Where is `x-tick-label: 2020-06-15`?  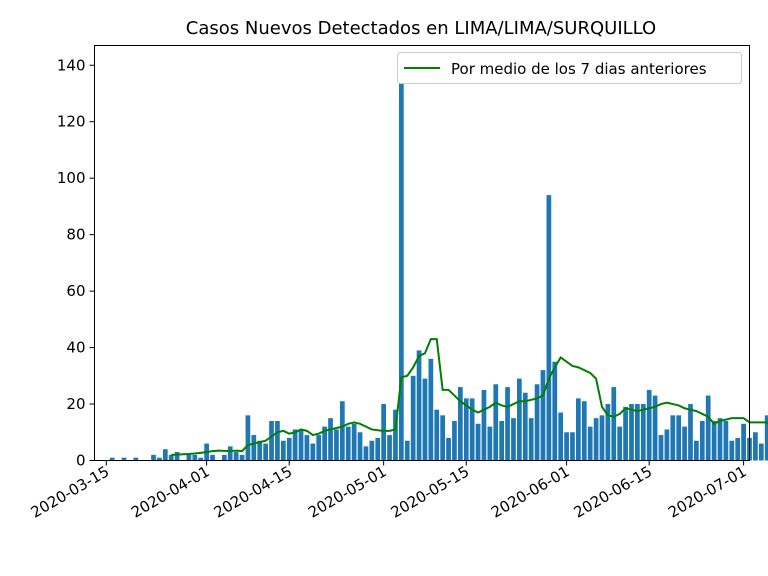 x-tick-label: 2020-06-15 is located at coordinates (613, 491).